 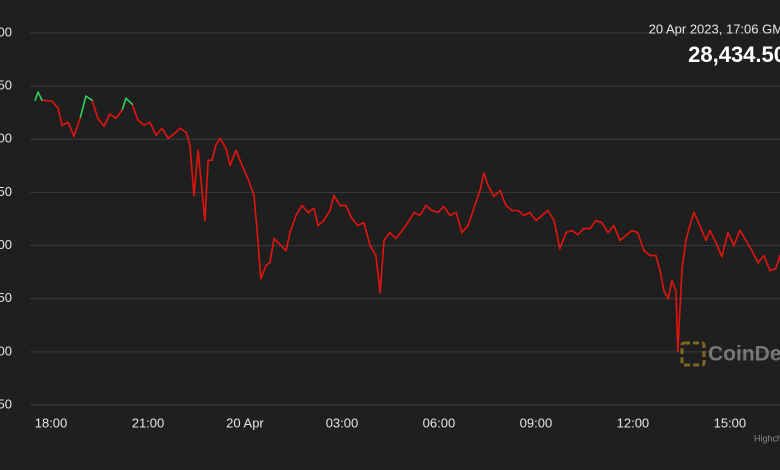 I want to click on x-tick-label: 03:00, so click(x=342, y=422).